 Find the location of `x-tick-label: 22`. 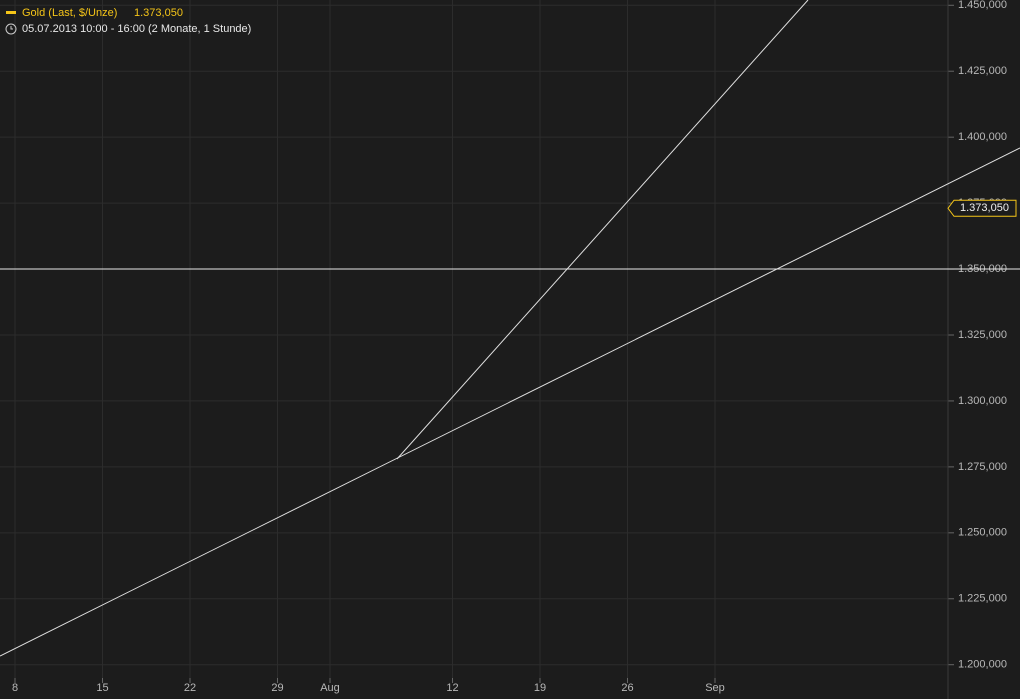

x-tick-label: 22 is located at coordinates (190, 688).